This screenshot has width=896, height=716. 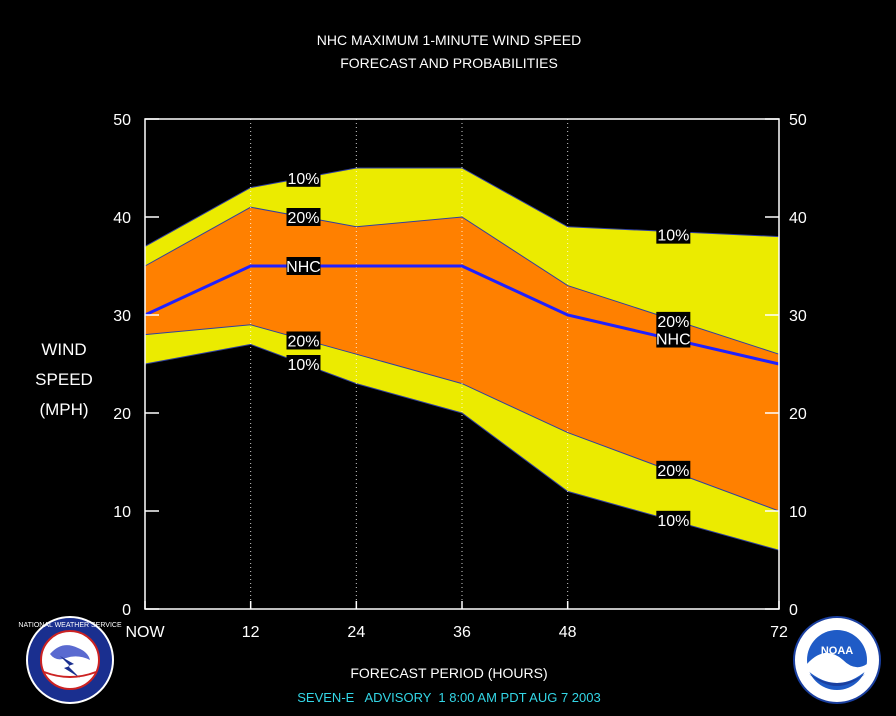 What do you see at coordinates (122, 316) in the screenshot?
I see `y-tick-label-left: 30` at bounding box center [122, 316].